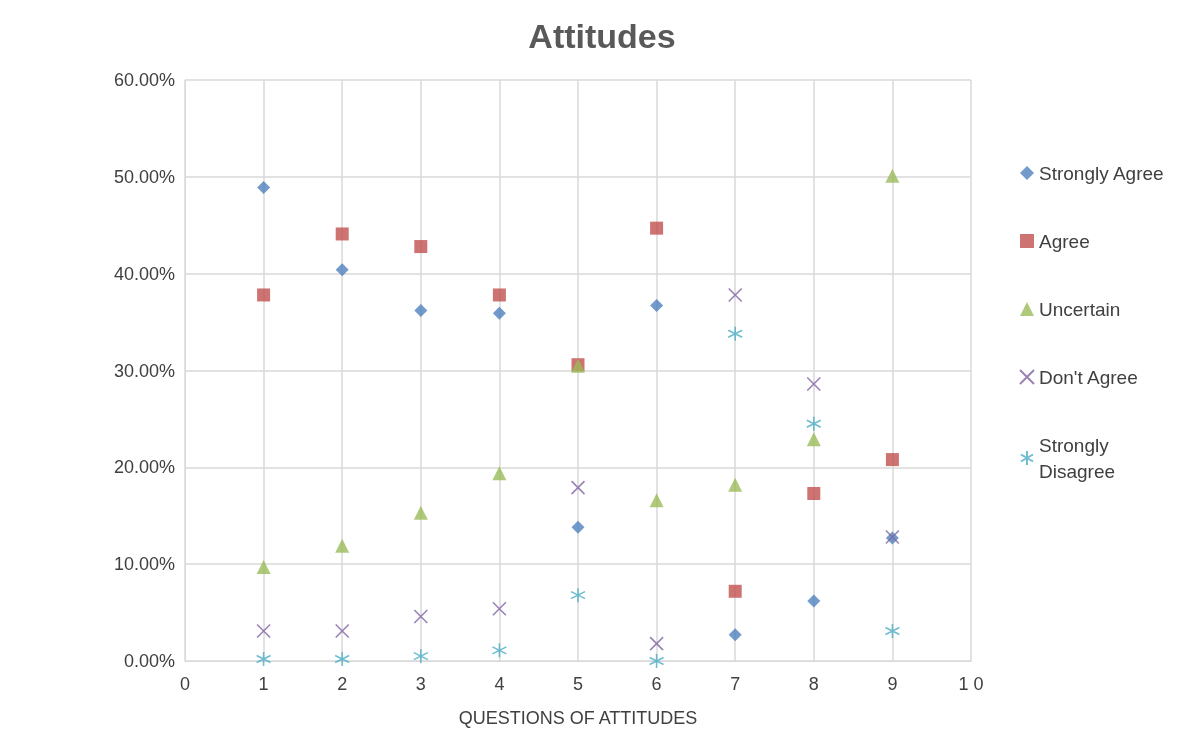  What do you see at coordinates (144, 273) in the screenshot?
I see `y-tick-label: 40.00%` at bounding box center [144, 273].